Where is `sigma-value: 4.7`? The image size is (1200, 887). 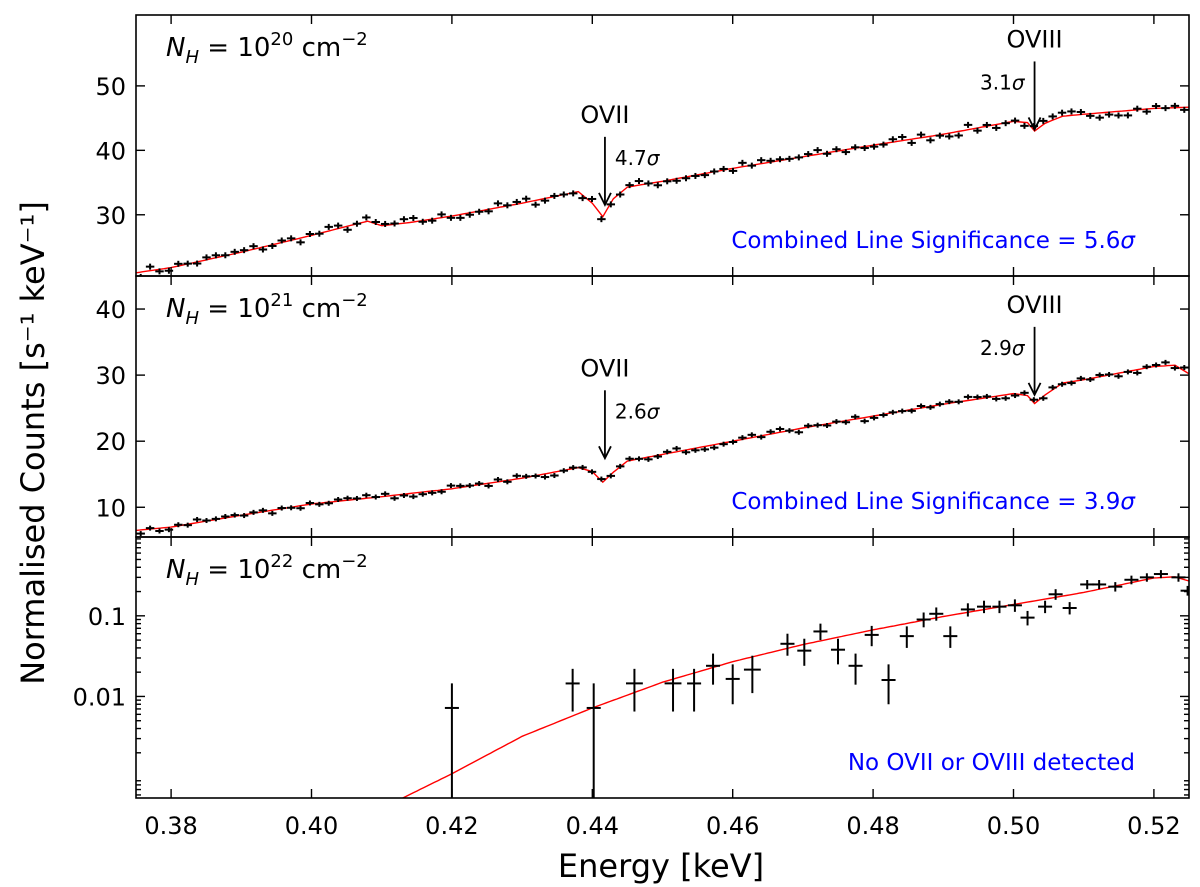 sigma-value: 4.7 is located at coordinates (631, 158).